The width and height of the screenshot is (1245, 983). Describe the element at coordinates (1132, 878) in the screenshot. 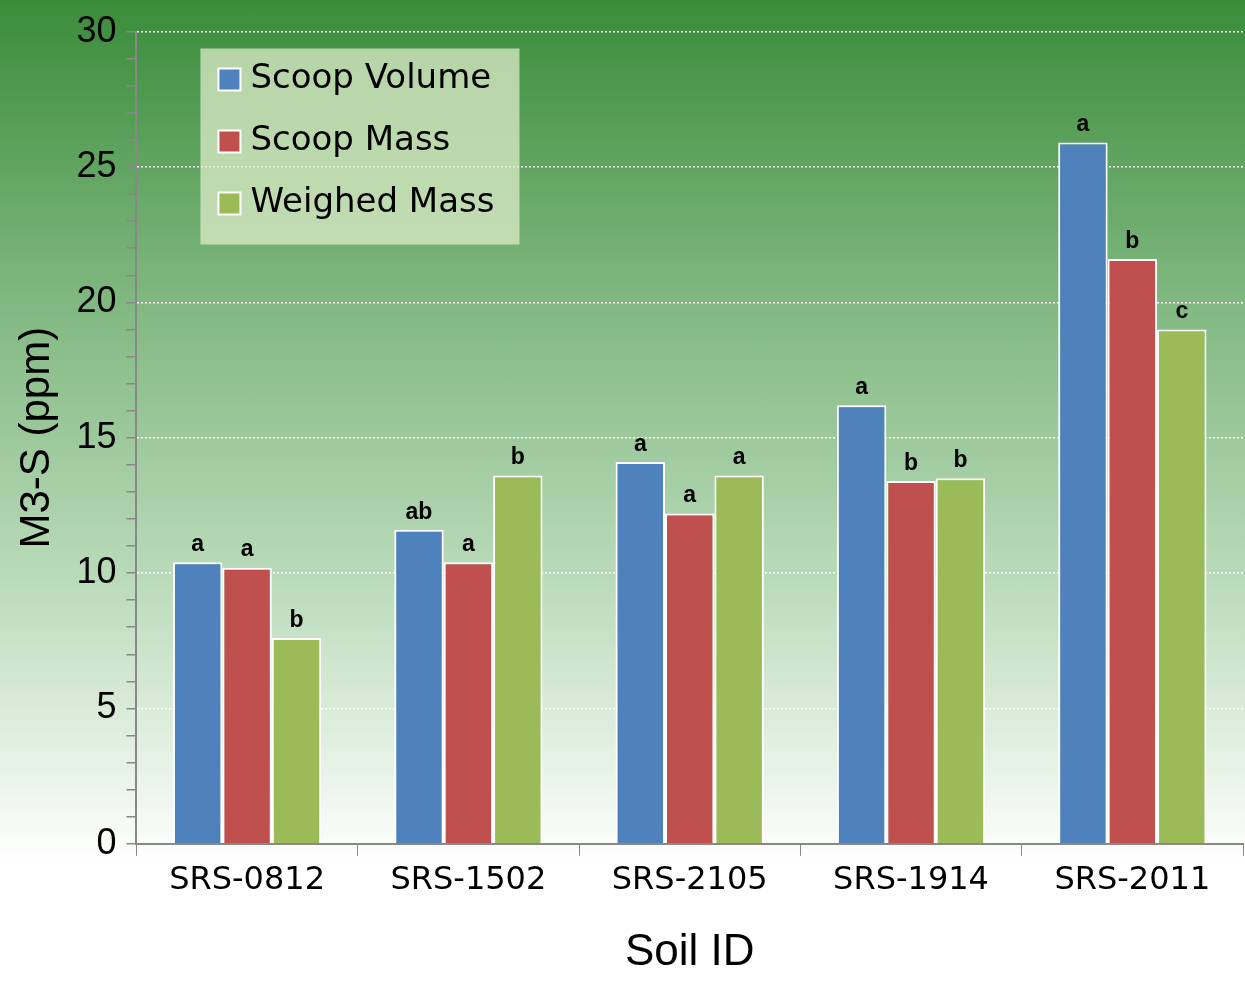

I see `x-tick-label: SRS-2011` at that location.